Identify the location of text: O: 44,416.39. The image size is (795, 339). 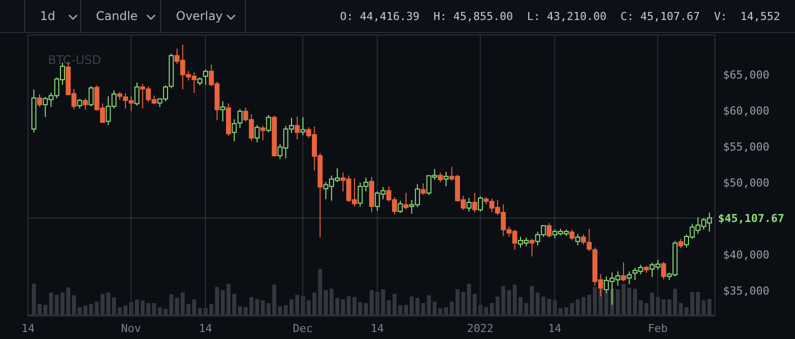
(380, 16).